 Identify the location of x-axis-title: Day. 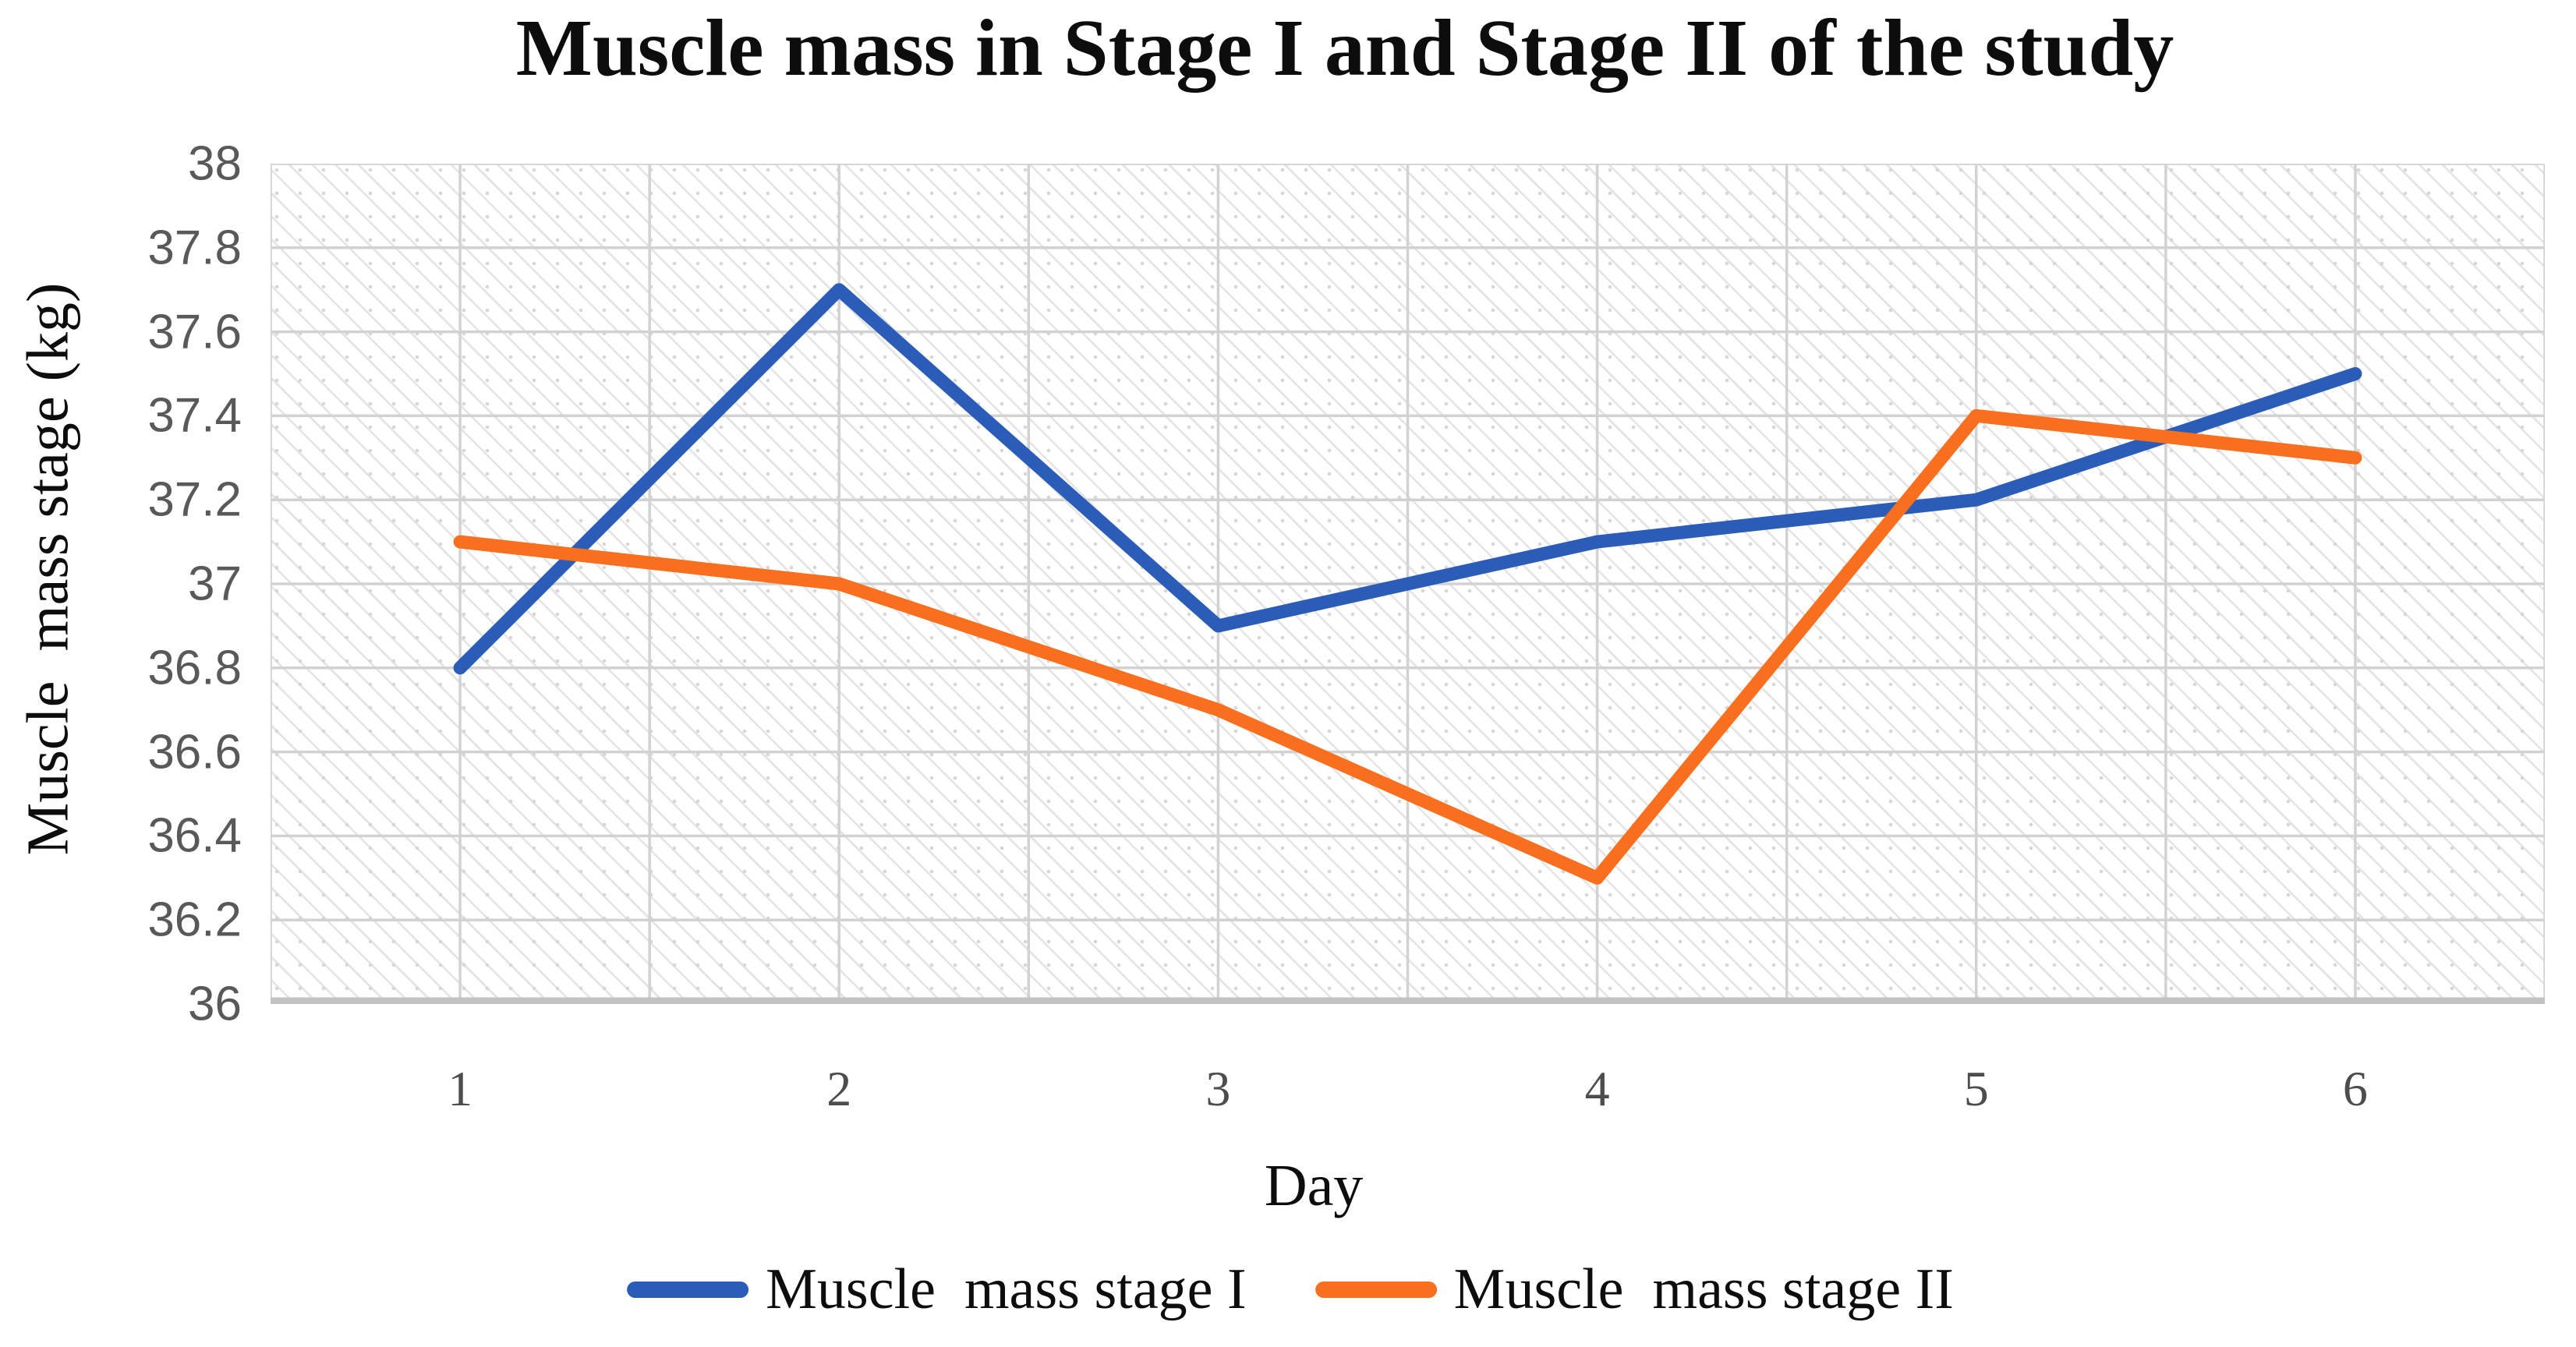
(1314, 1185).